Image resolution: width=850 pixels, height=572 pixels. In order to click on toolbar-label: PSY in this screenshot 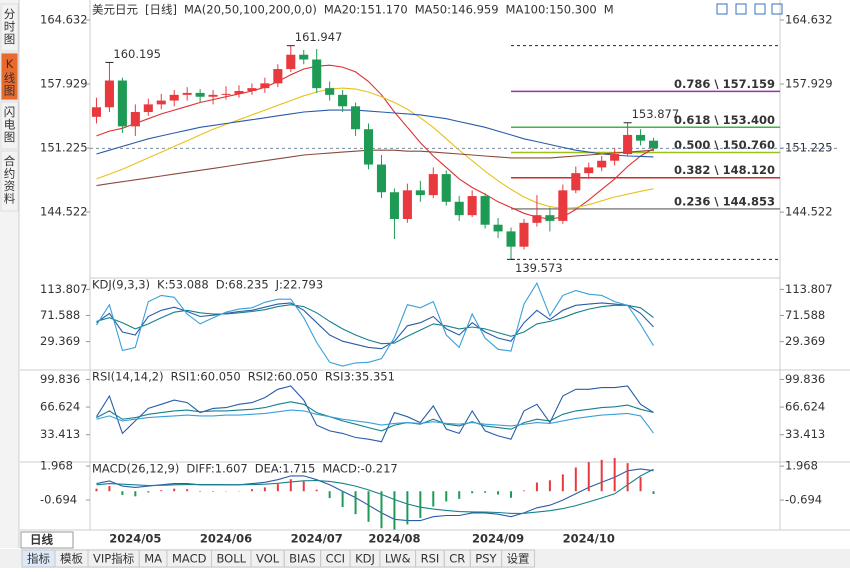, I will do `click(486, 559)`.